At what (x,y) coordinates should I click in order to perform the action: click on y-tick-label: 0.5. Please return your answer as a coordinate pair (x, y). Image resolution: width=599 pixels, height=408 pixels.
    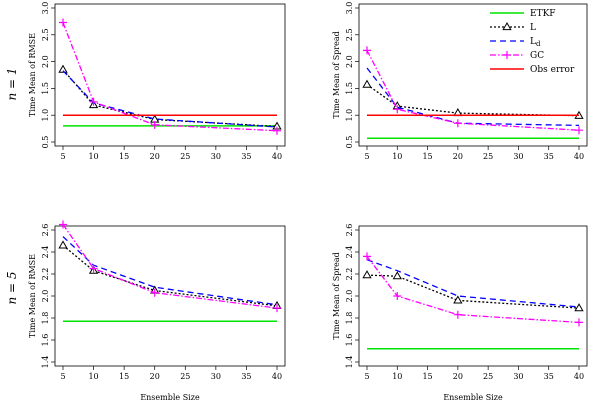
    Looking at the image, I should click on (45, 142).